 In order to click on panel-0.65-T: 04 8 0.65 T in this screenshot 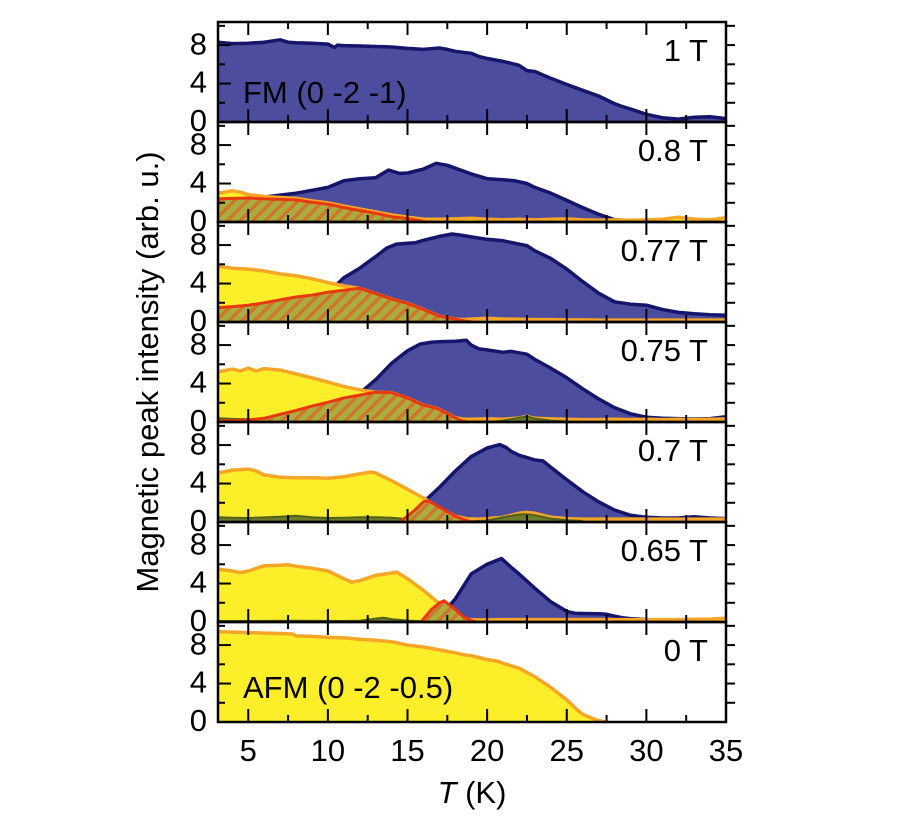, I will do `click(462, 579)`.